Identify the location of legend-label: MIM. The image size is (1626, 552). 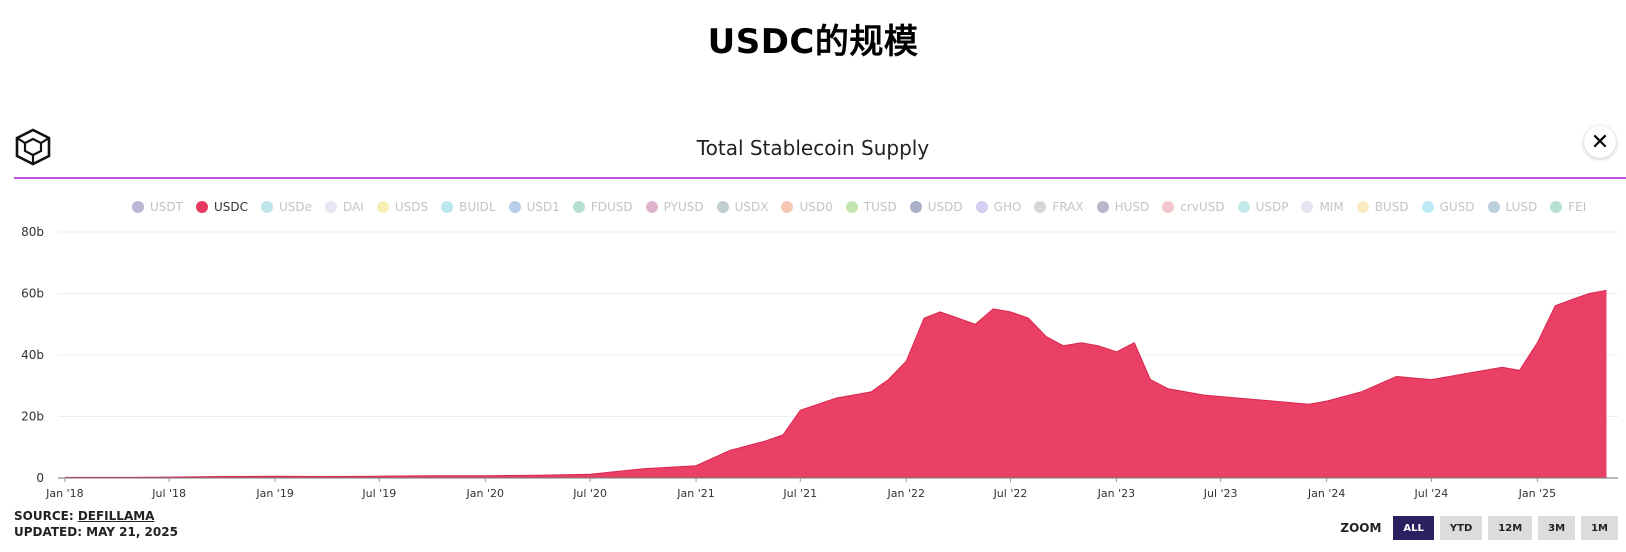
(1331, 207).